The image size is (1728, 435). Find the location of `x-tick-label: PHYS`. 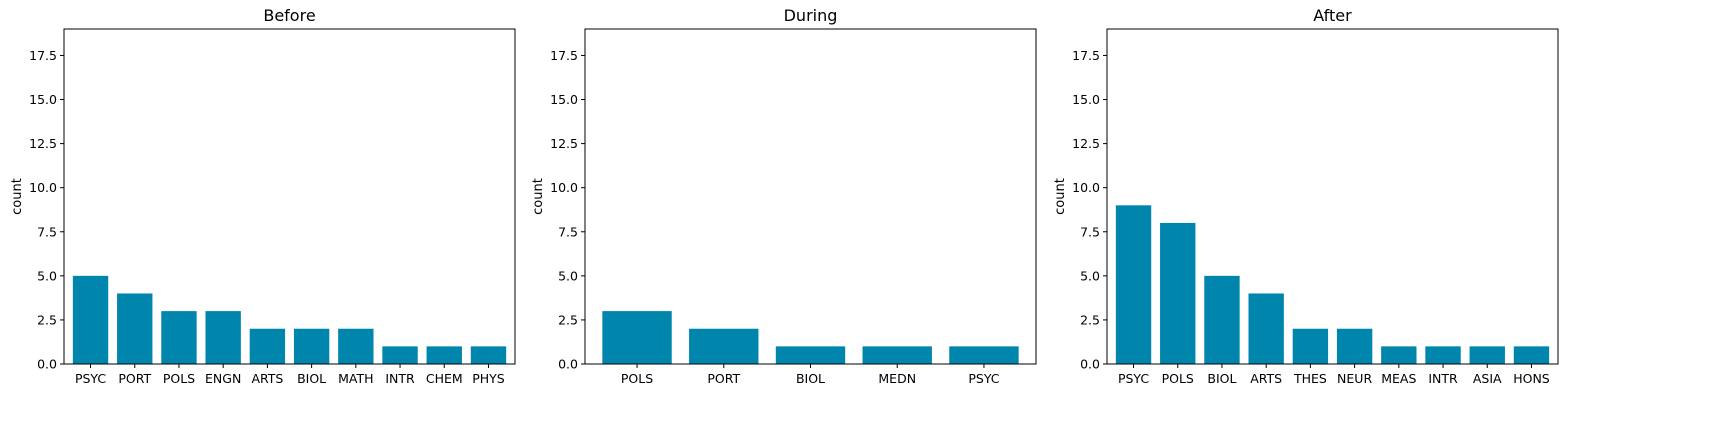

x-tick-label: PHYS is located at coordinates (488, 378).